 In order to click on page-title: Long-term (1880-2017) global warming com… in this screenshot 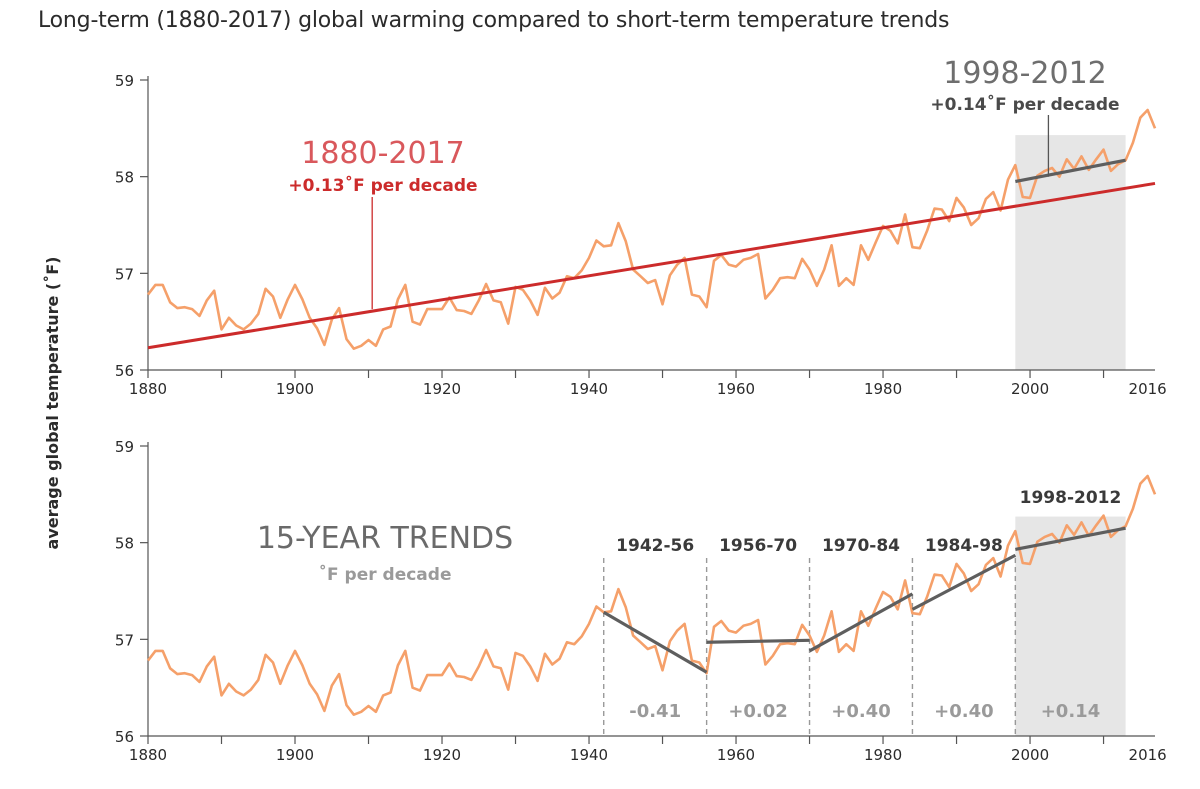, I will do `click(494, 20)`.